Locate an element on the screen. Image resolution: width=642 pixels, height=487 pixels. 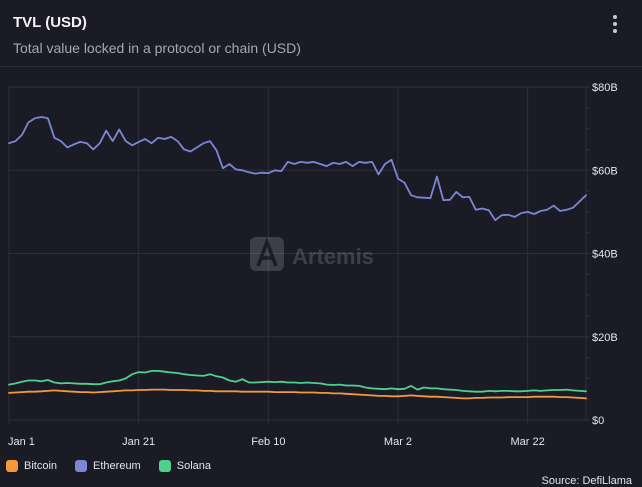
y-tick-label: $80B is located at coordinates (605, 88).